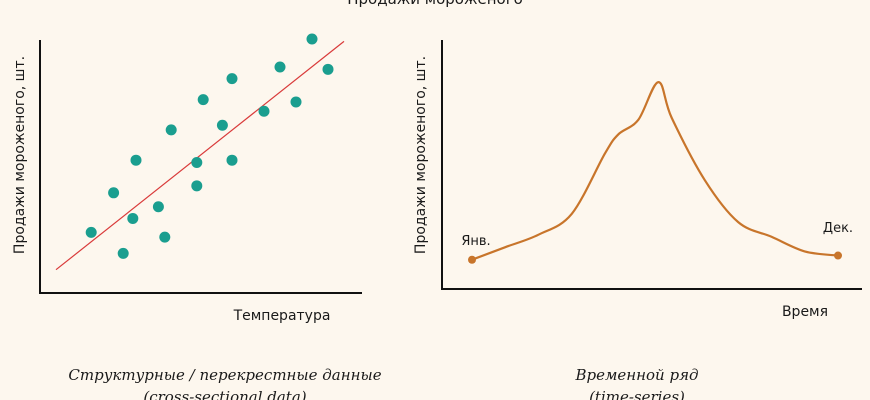  I want to click on timeseries-x-label: Время, so click(805, 312).